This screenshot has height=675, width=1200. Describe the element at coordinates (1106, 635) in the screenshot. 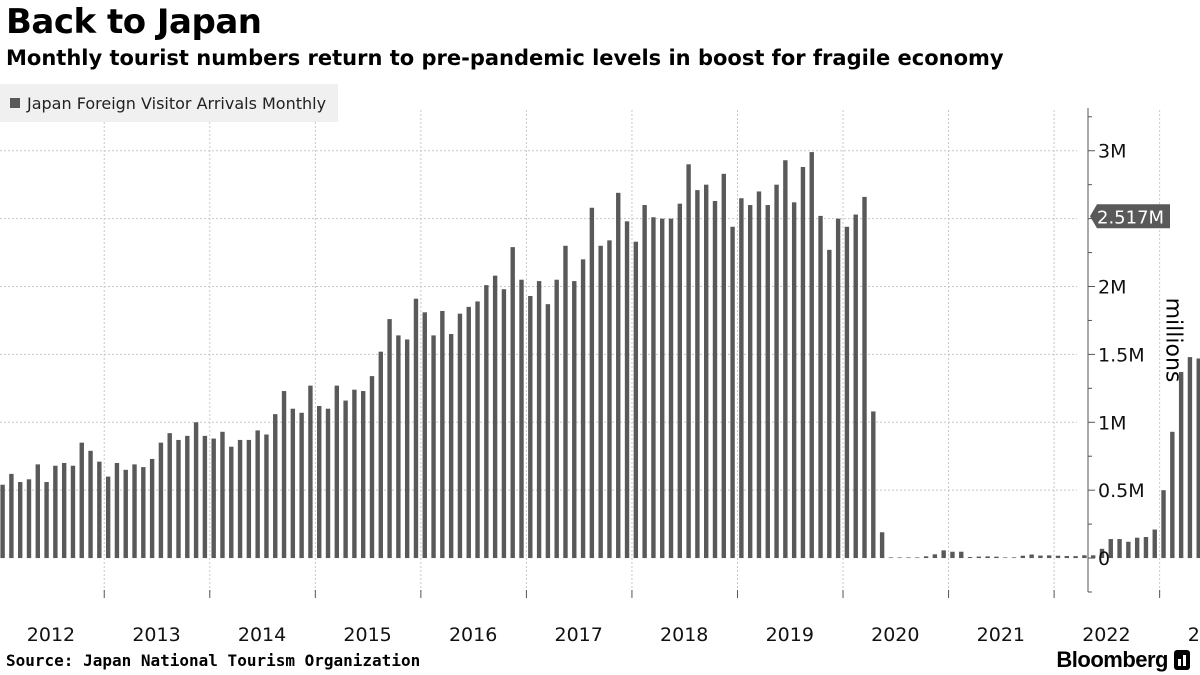

I see `x-tick-label: 2022` at that location.